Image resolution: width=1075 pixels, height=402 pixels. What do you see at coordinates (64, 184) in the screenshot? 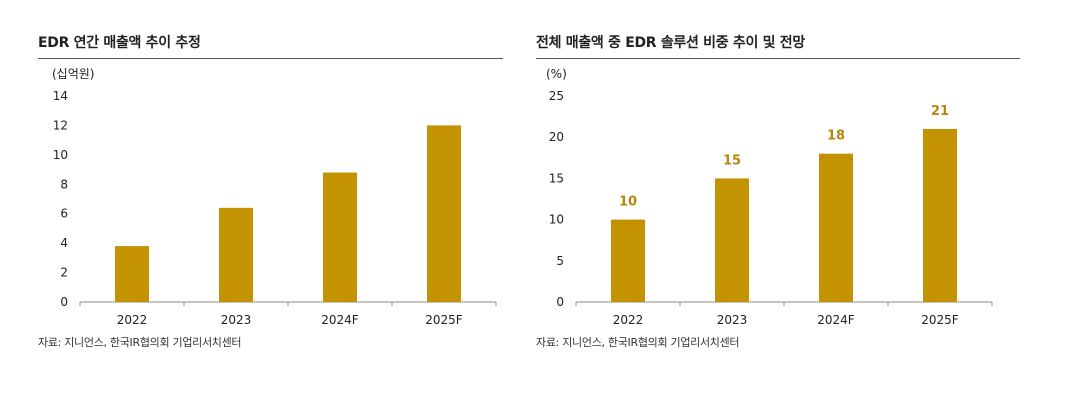
I see `y-tick-label: 8` at bounding box center [64, 184].